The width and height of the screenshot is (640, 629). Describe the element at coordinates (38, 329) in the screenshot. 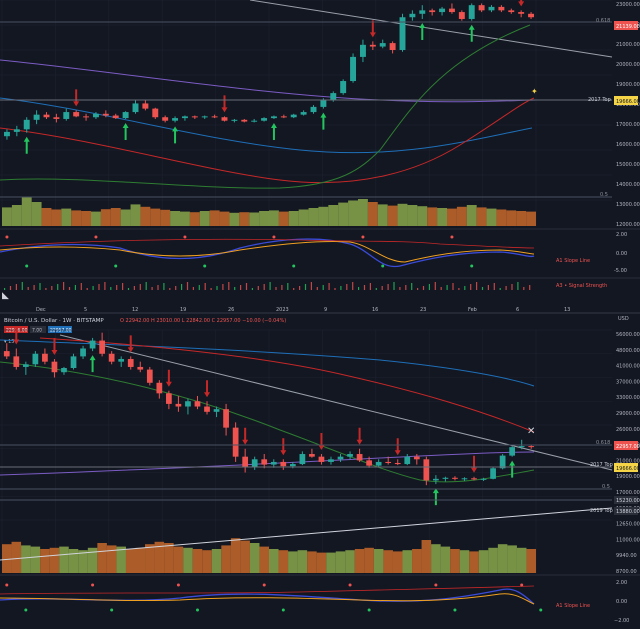

I see `chip-spread` at that location.